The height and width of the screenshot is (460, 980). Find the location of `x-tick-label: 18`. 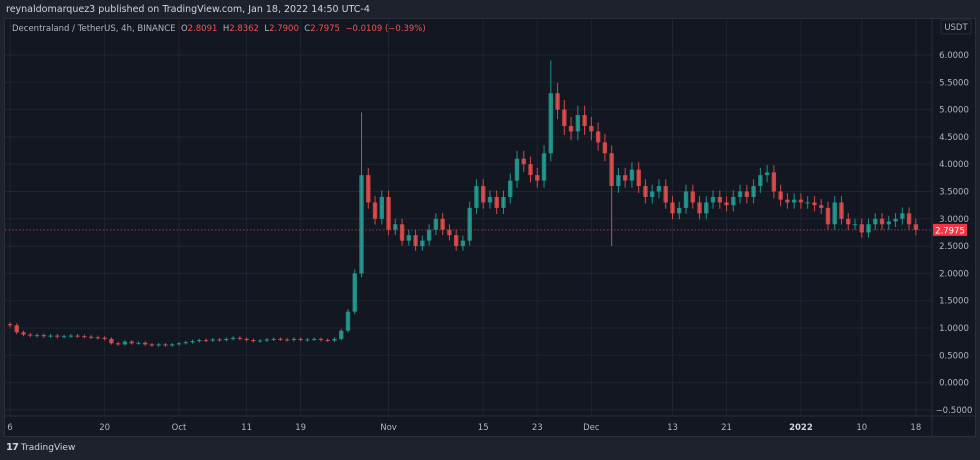

x-tick-label: 18 is located at coordinates (915, 428).